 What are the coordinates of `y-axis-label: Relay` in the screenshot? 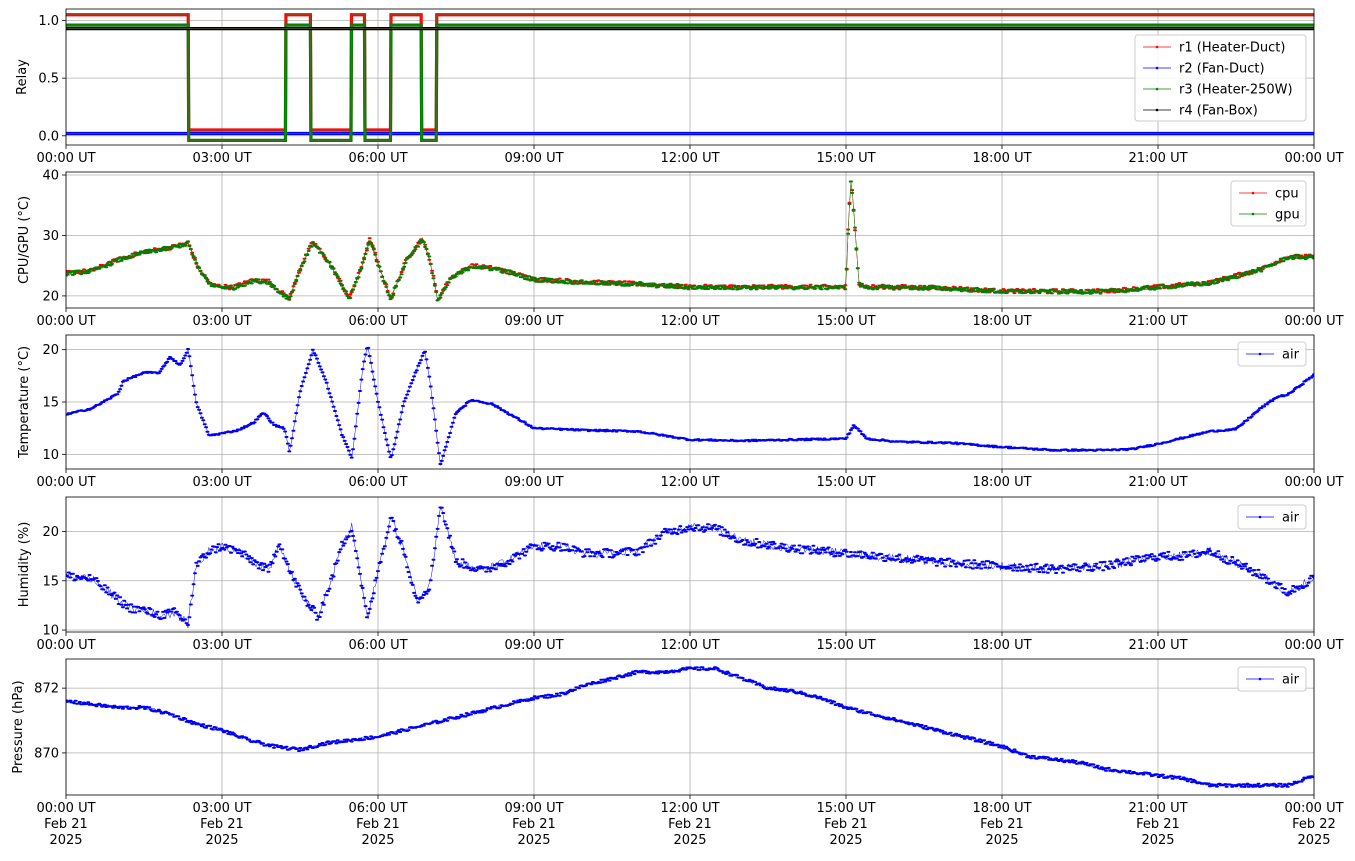 It's located at (22, 77).